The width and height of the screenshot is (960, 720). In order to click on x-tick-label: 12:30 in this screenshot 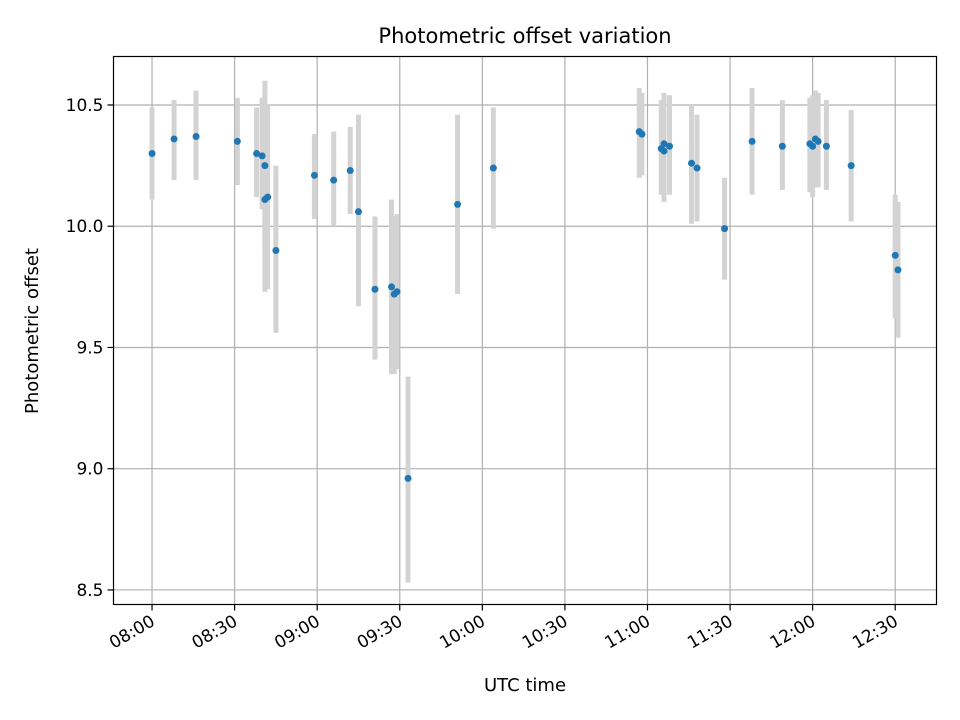, I will do `click(875, 633)`.